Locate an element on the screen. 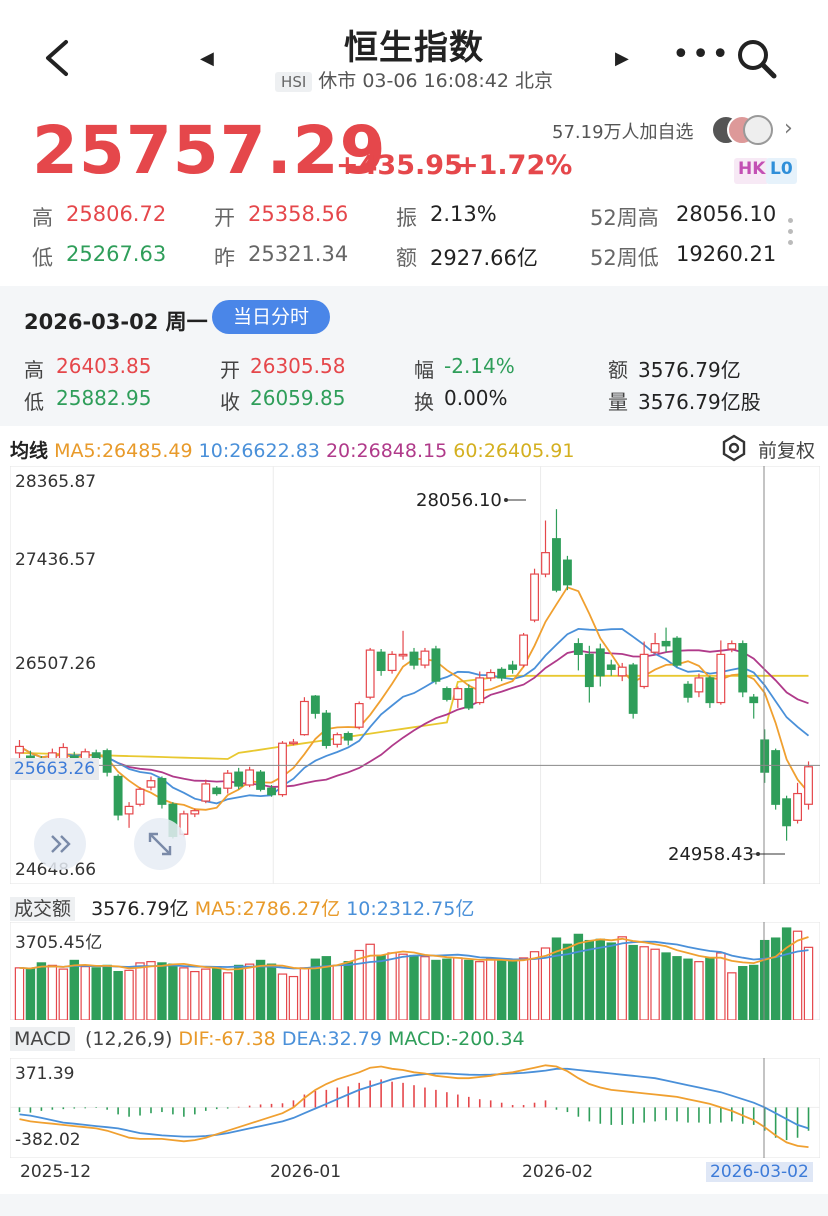 Image resolution: width=828 pixels, height=1216 pixels. period-high-note: 28056.10 is located at coordinates (459, 500).